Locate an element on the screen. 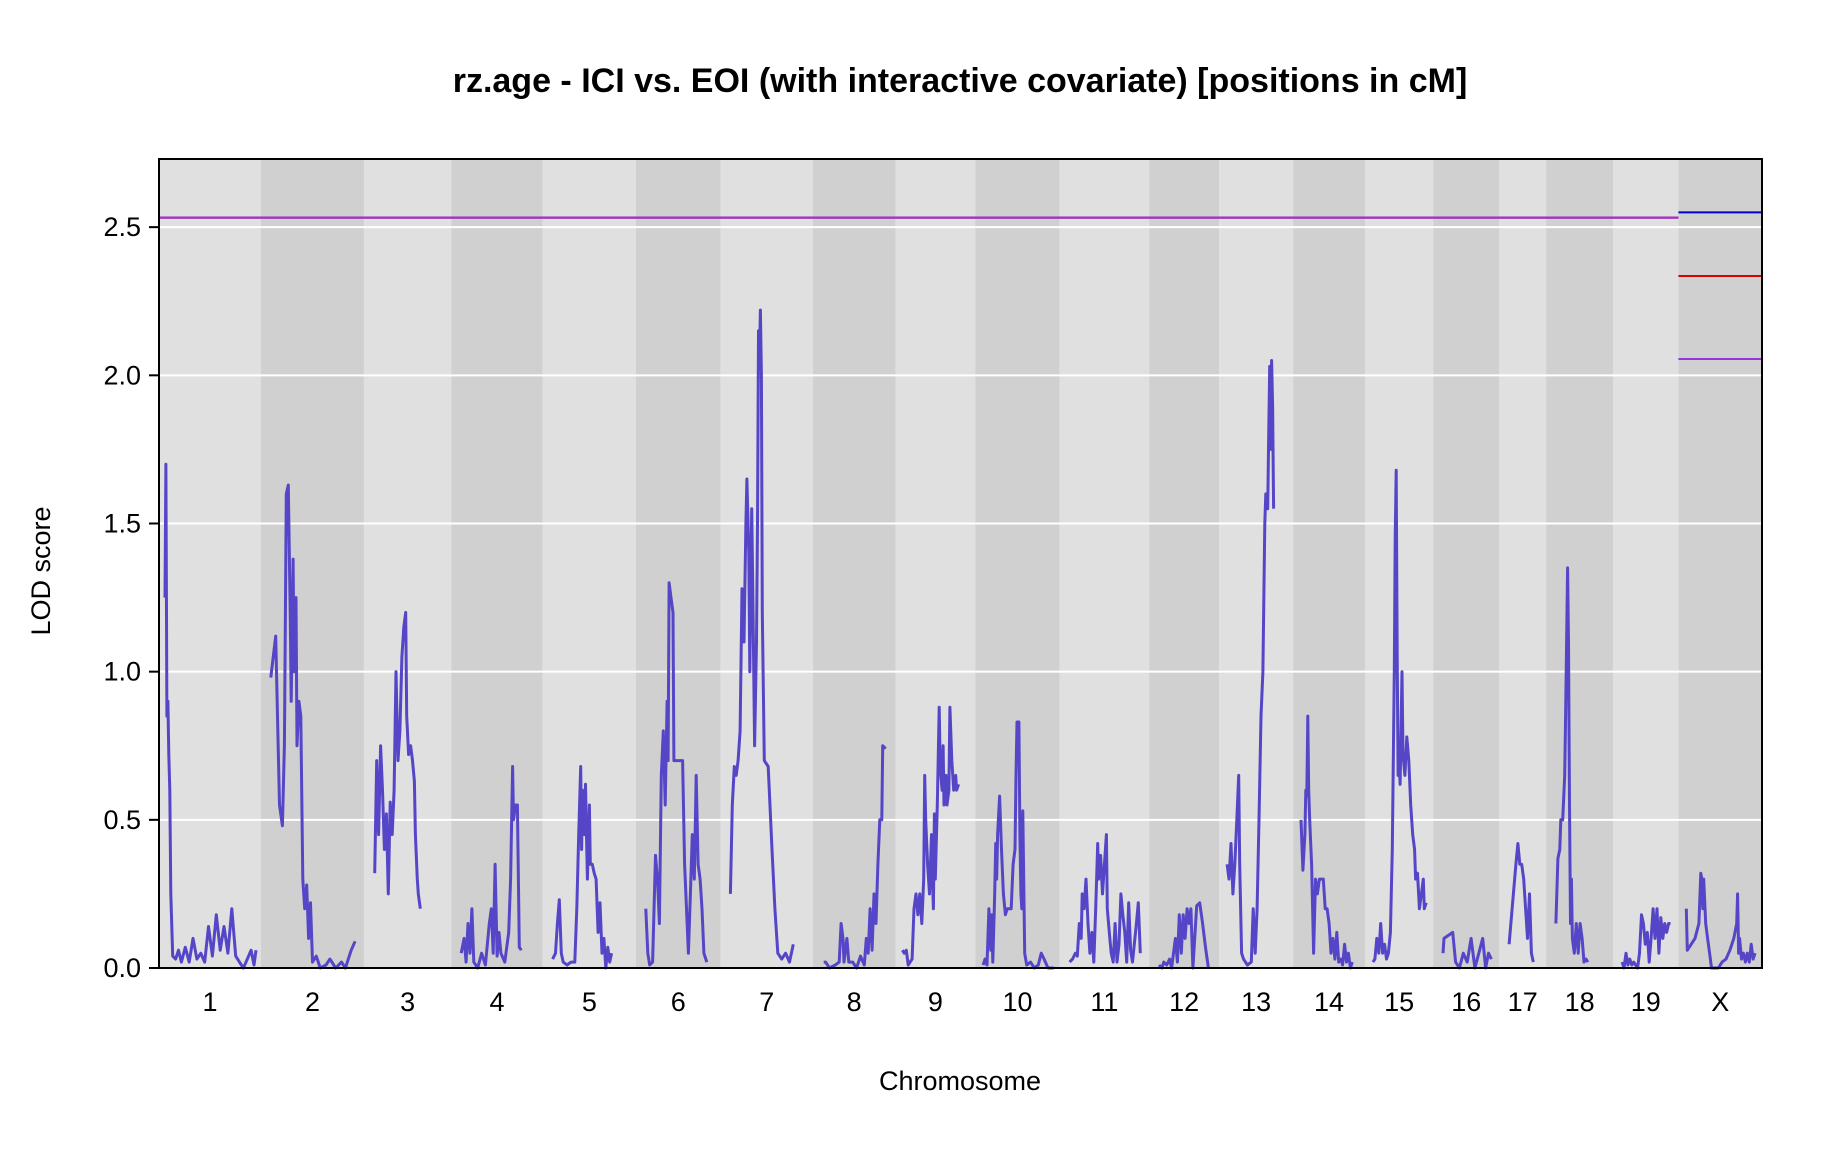  x-tick-label-chr-16: 16 is located at coordinates (1466, 1002).